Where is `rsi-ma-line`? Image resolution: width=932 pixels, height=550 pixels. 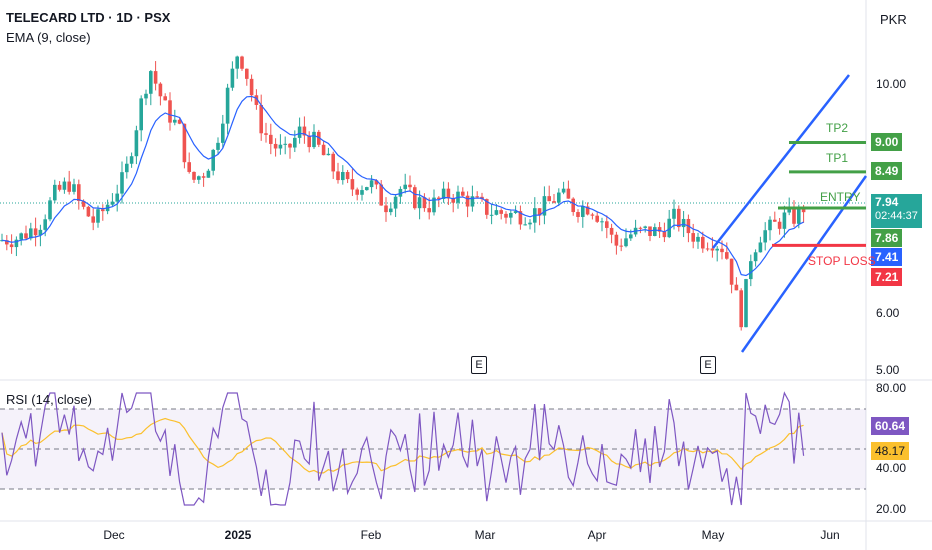 rsi-ma-line is located at coordinates (402, 445).